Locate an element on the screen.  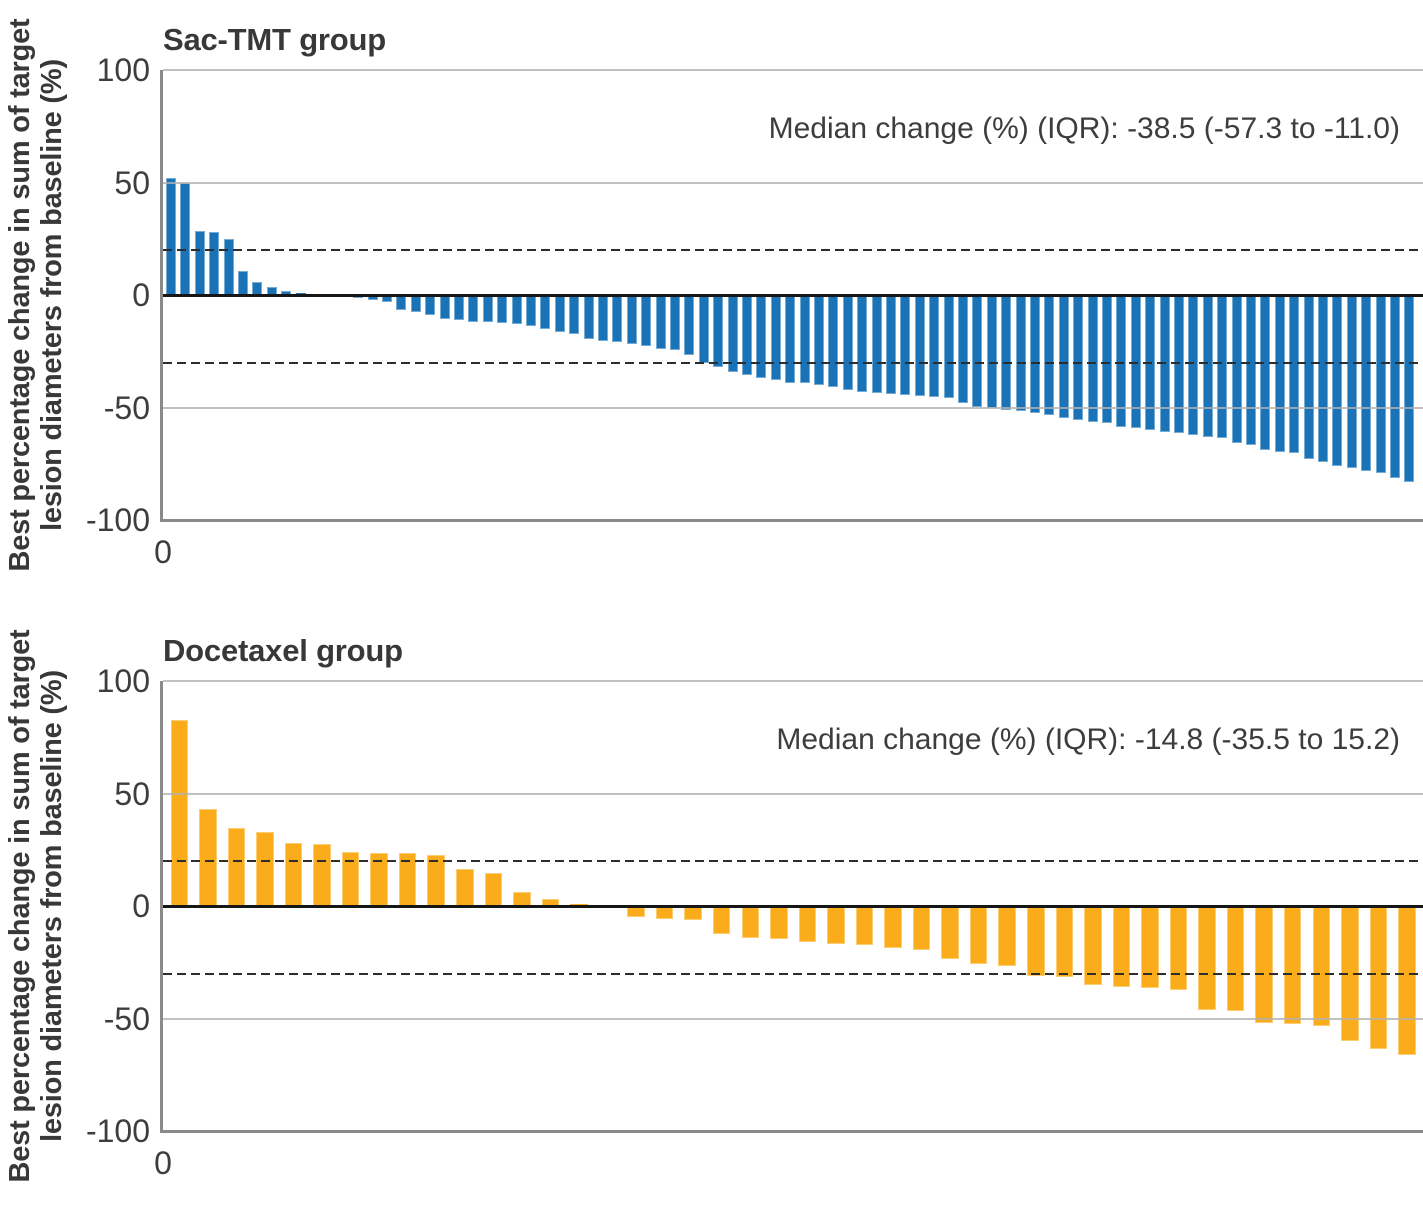
y-tick-label: 50 is located at coordinates (132, 793).